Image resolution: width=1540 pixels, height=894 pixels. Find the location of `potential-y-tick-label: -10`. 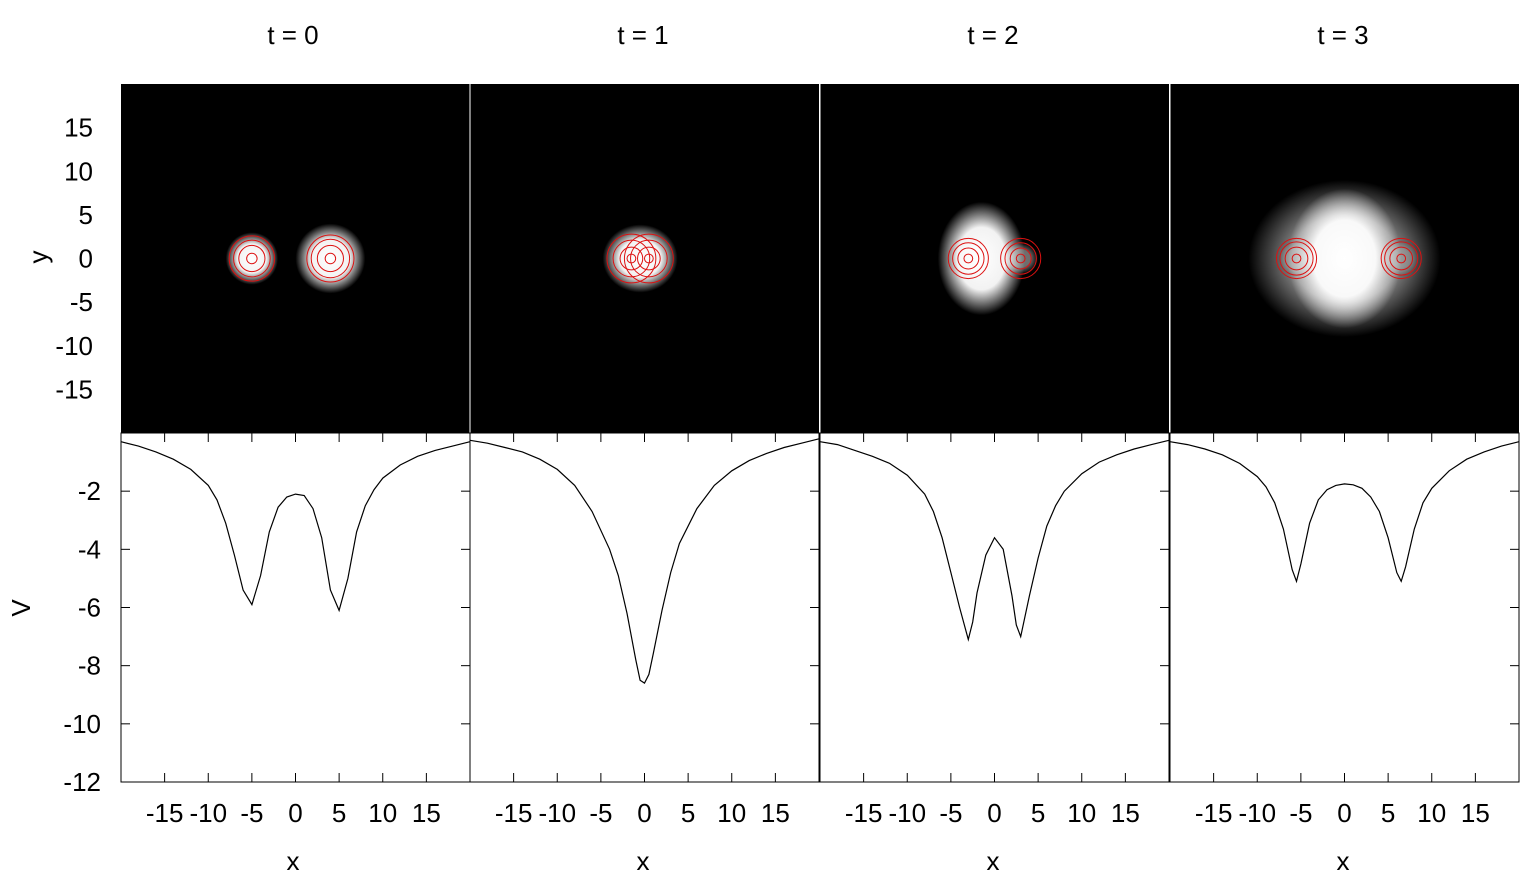

potential-y-tick-label: -10 is located at coordinates (82, 724).